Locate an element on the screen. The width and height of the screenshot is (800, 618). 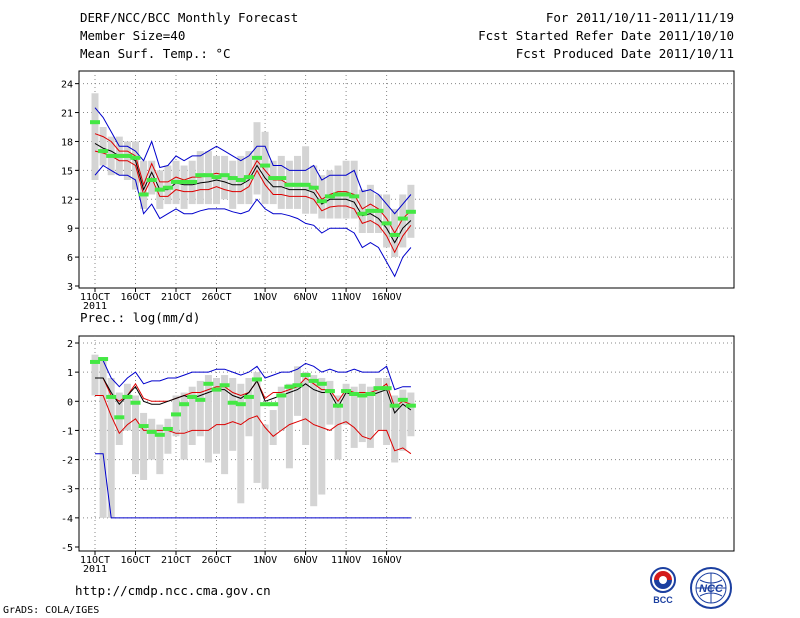
x-tick-label: 26OCT is located at coordinates (216, 560).